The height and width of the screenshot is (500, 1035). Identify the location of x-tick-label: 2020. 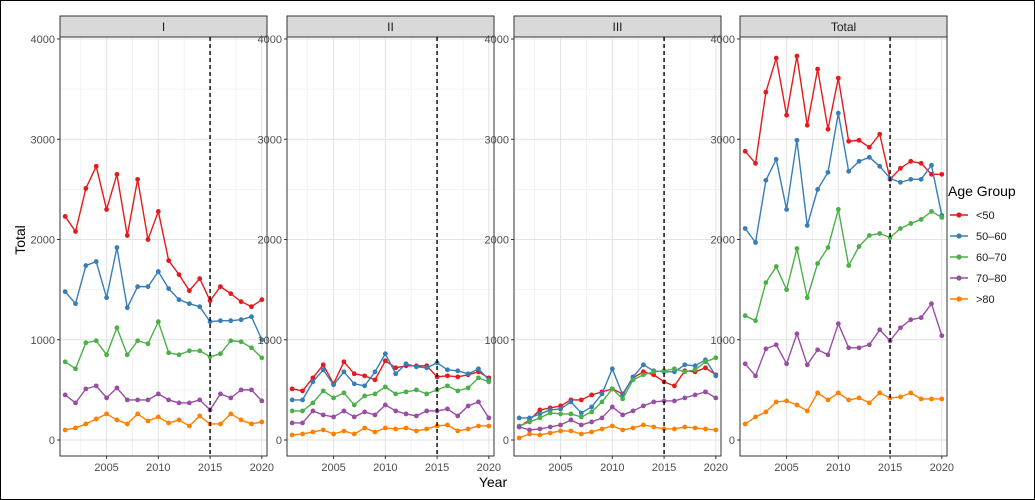
(262, 468).